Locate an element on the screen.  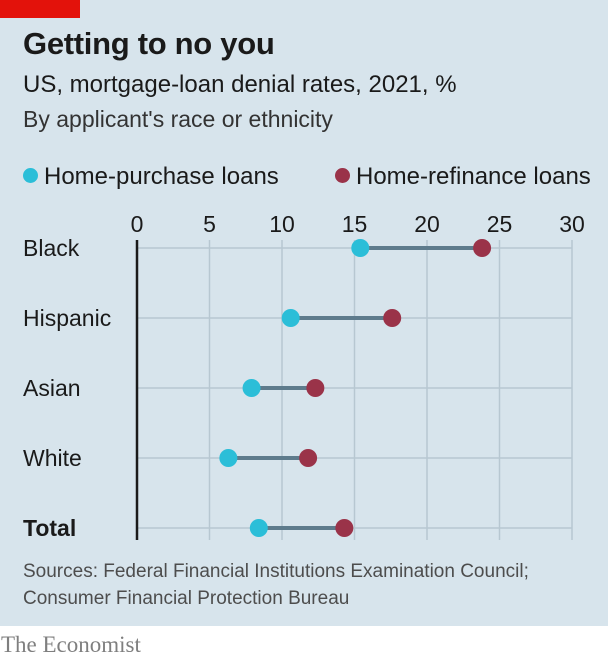
x-tick-label: 0 is located at coordinates (137, 224).